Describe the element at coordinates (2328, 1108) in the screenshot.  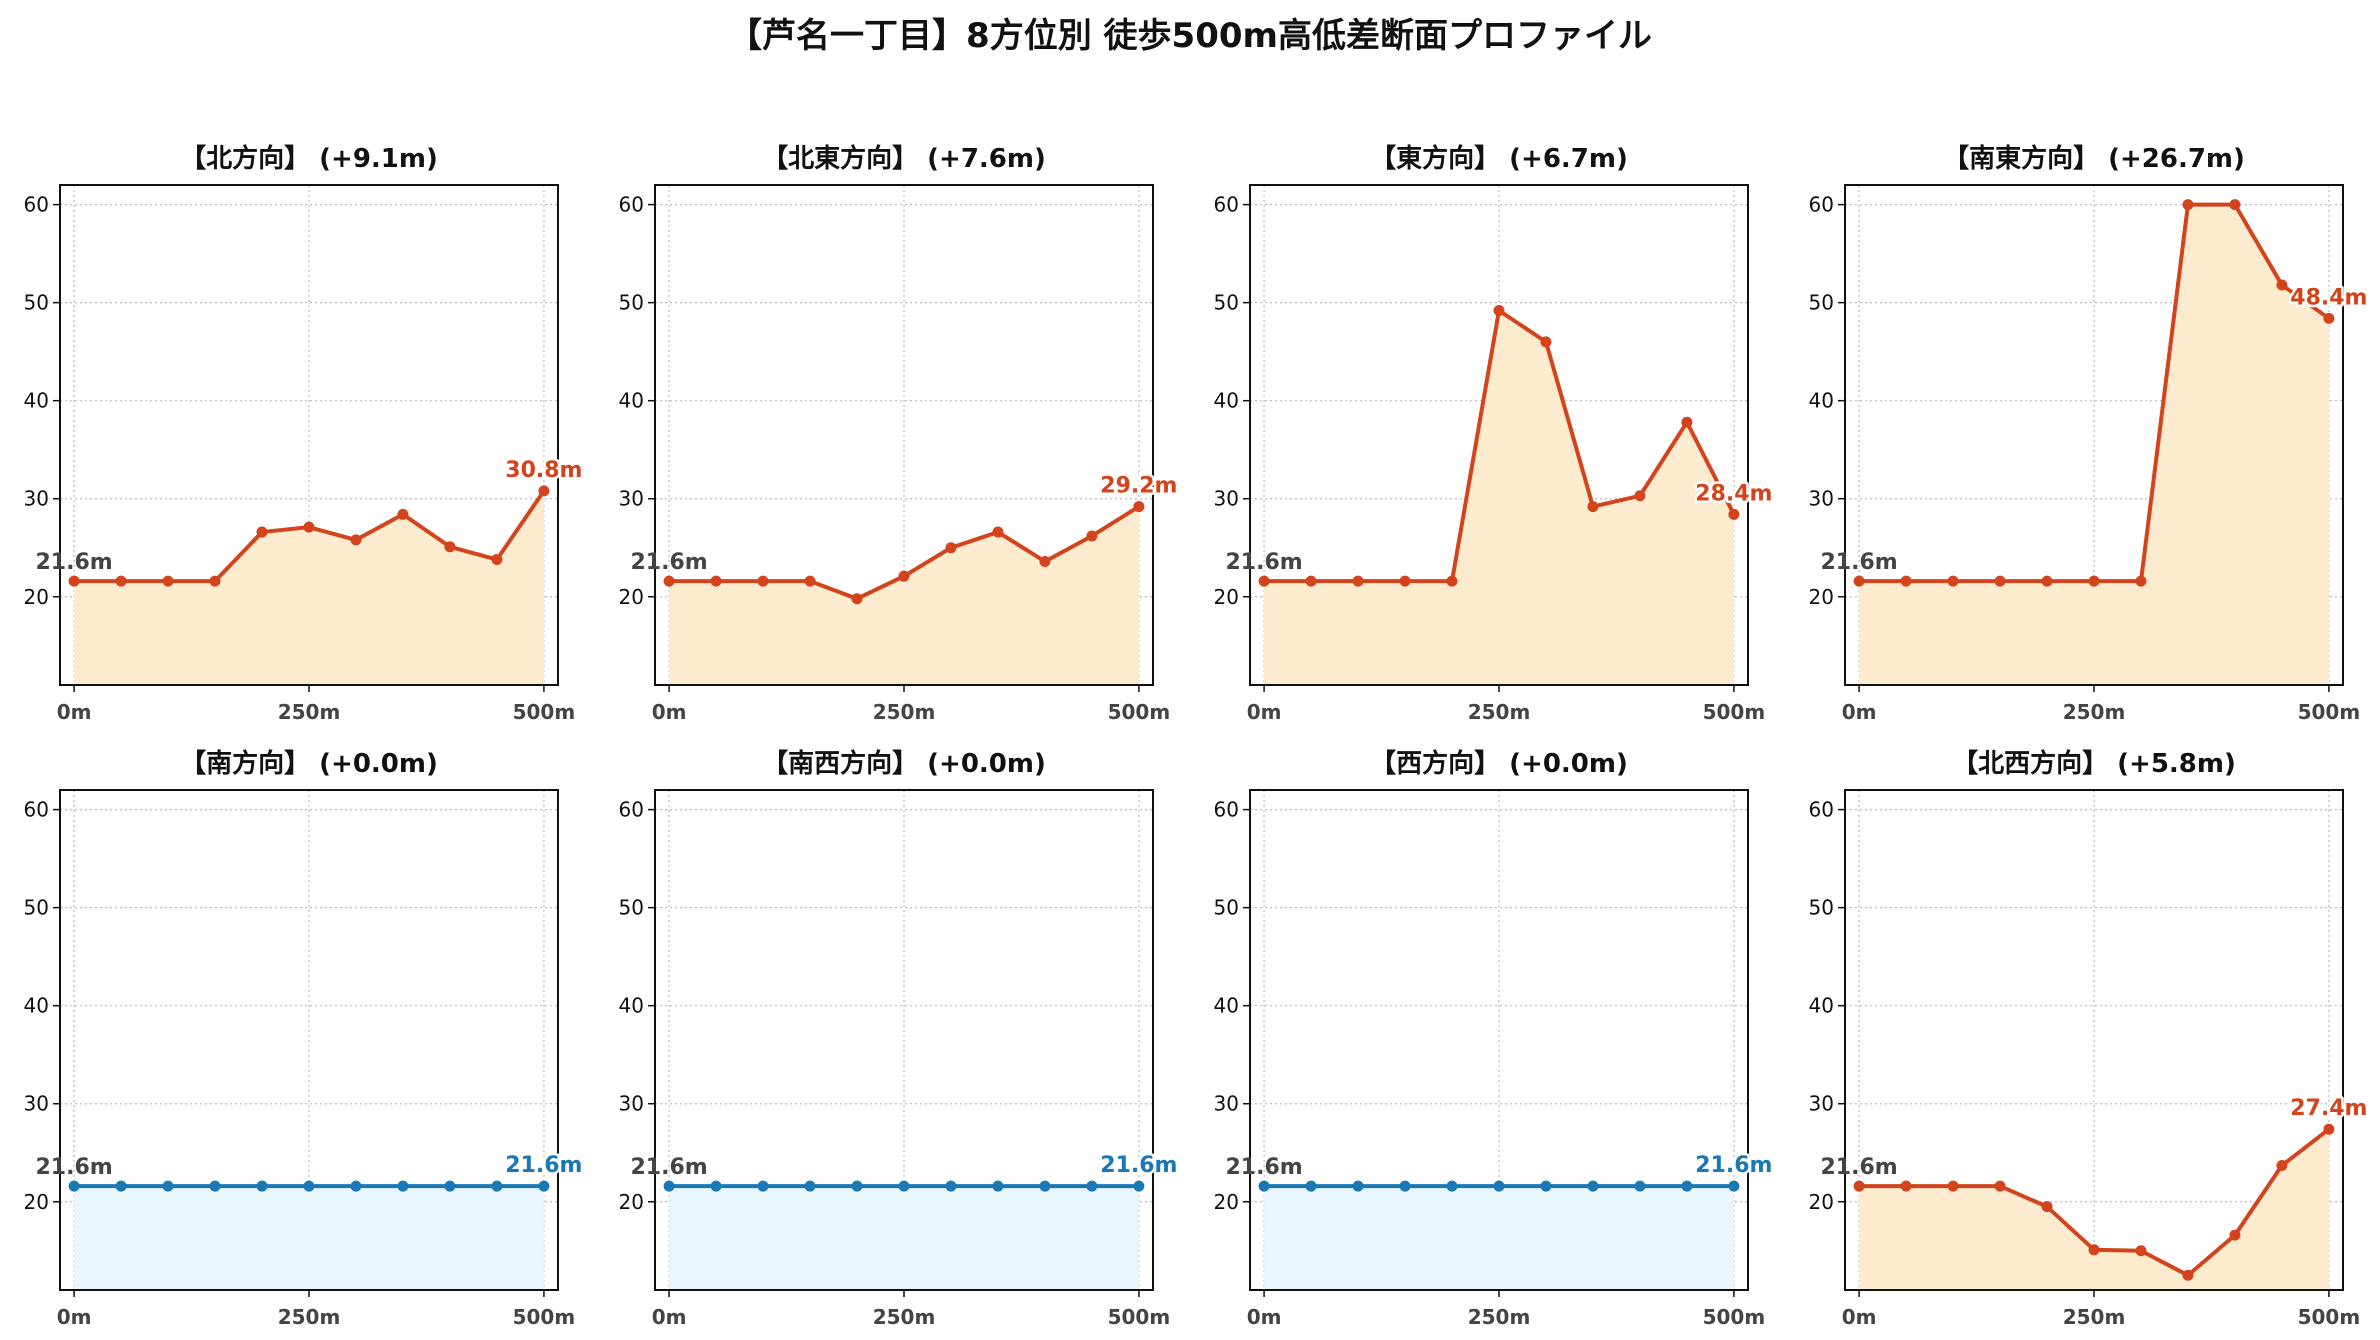
I see `end-value-label: 27.4m` at that location.